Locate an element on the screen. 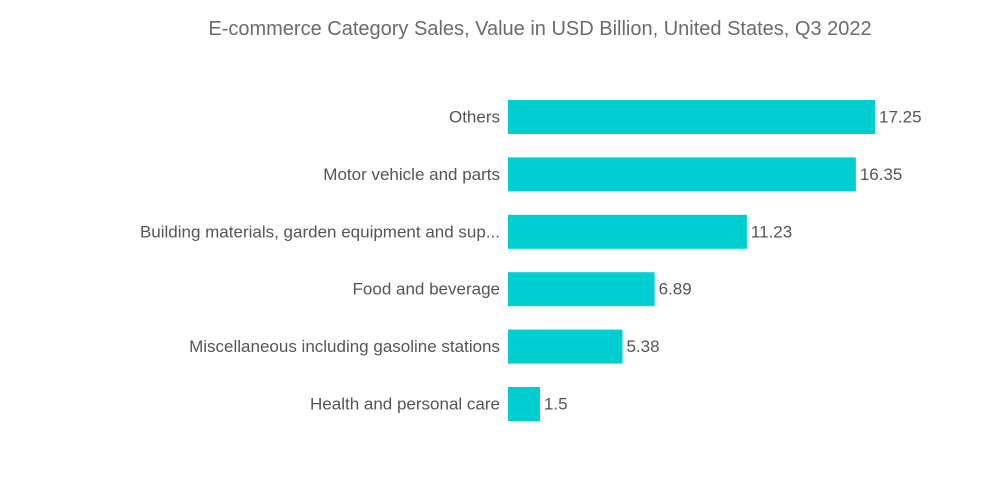  bar-group: Motor vehicle and parts 16.35 is located at coordinates (613, 174).